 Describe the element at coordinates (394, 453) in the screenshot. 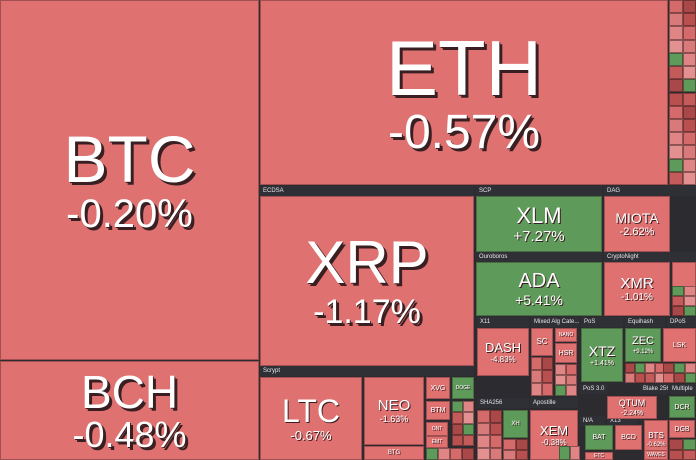

I see `coin-tile-btg: BTG` at that location.